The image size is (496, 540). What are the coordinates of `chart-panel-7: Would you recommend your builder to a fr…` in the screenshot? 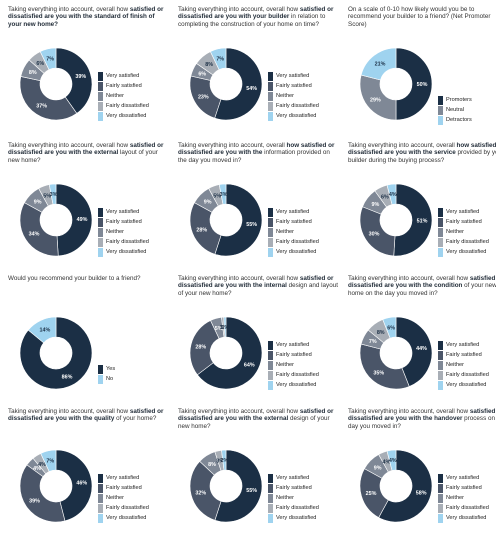 It's located at (88, 341).